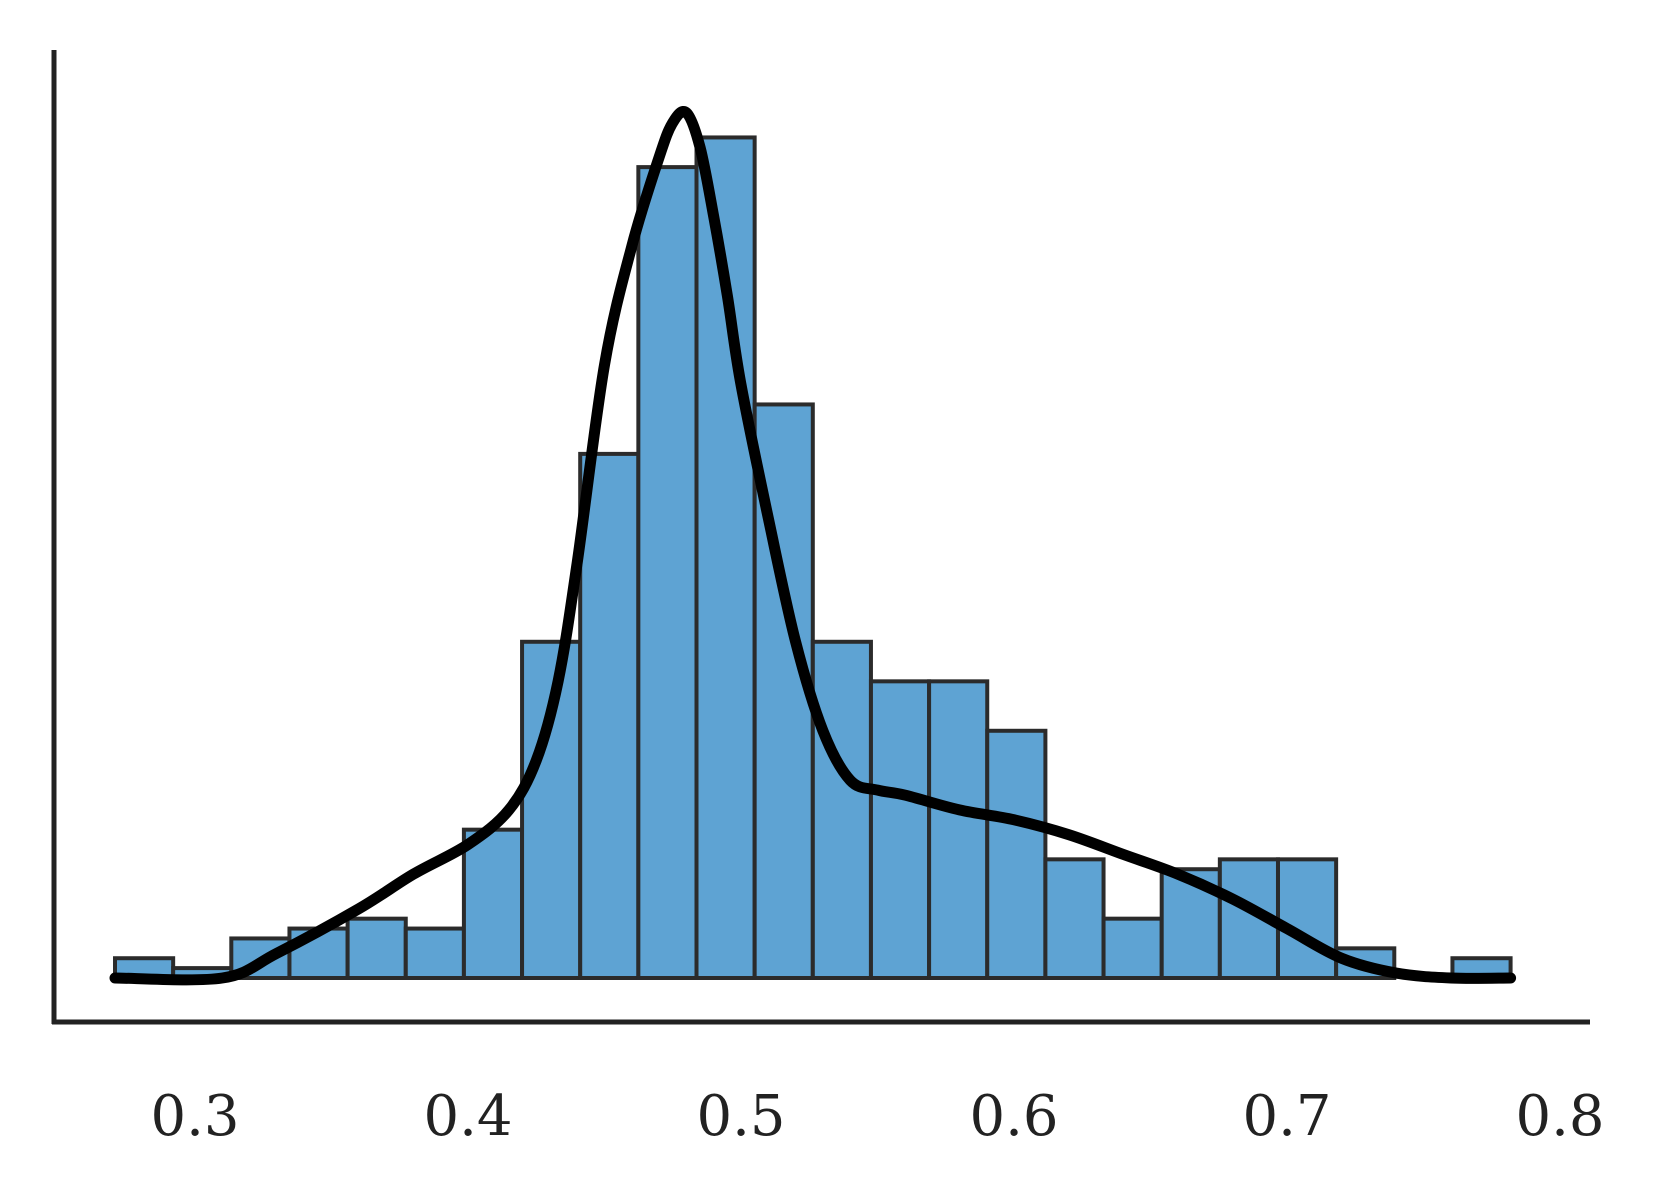  Describe the element at coordinates (740, 1116) in the screenshot. I see `x-tick-label: 0.5` at that location.